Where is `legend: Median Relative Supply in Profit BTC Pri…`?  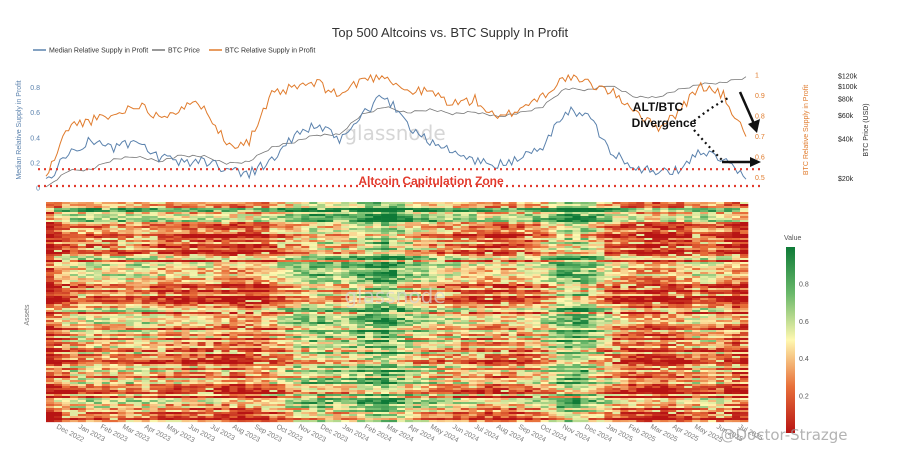 legend: Median Relative Supply in Profit BTC Pri… is located at coordinates (174, 51).